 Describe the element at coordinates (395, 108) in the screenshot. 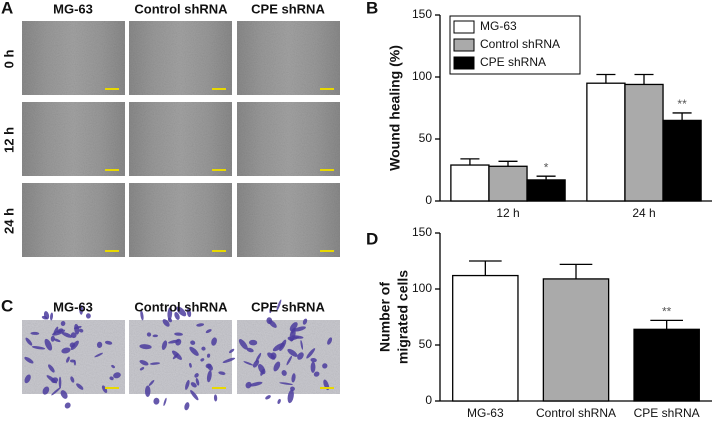

I see `y-axis-label: Wound healing (%)` at that location.